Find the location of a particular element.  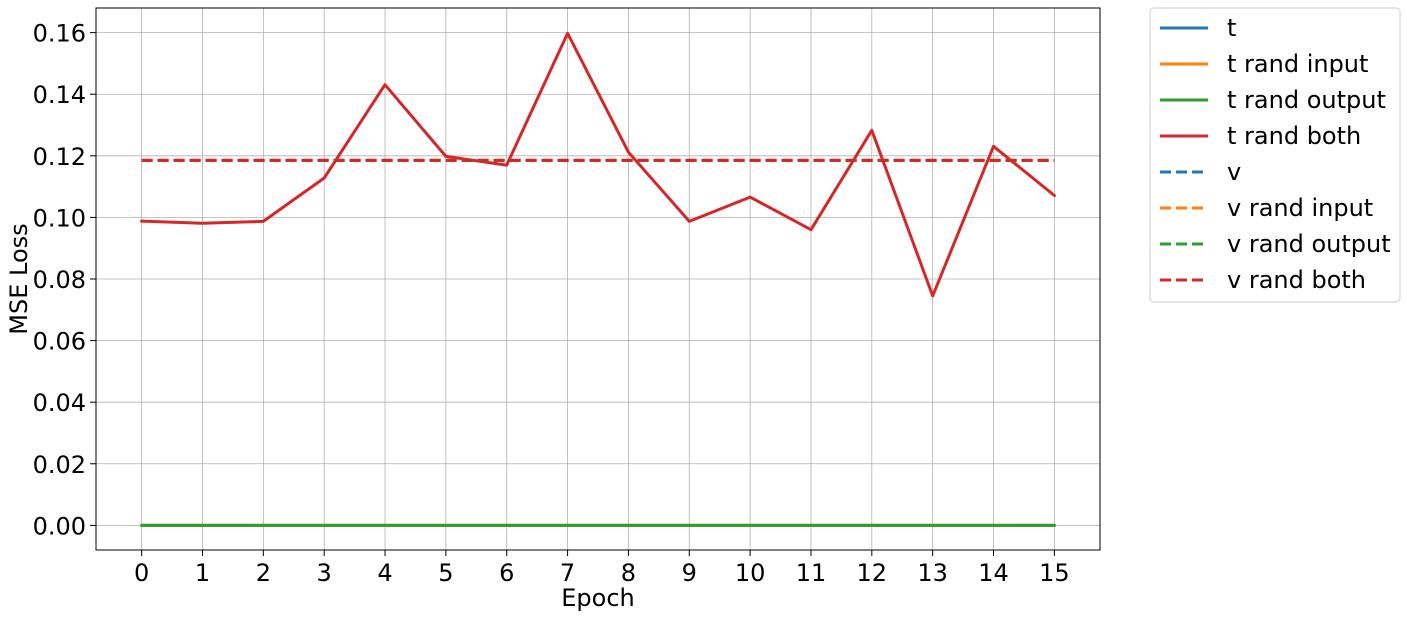

legend-label: v is located at coordinates (1234, 172).